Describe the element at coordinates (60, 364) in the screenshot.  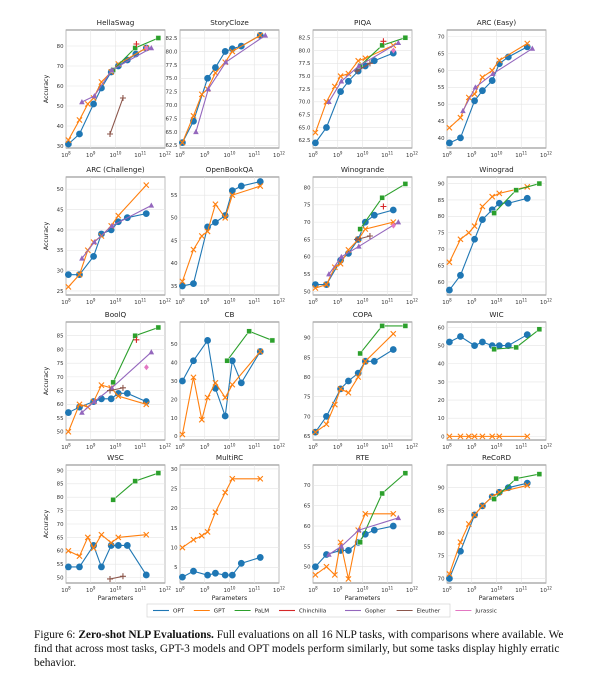
I see `y-tick-label: 75` at that location.